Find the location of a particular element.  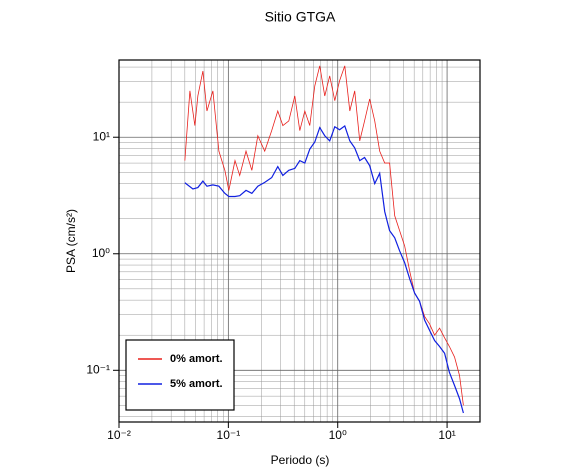

x-tick-label: 10⁰ is located at coordinates (338, 435).